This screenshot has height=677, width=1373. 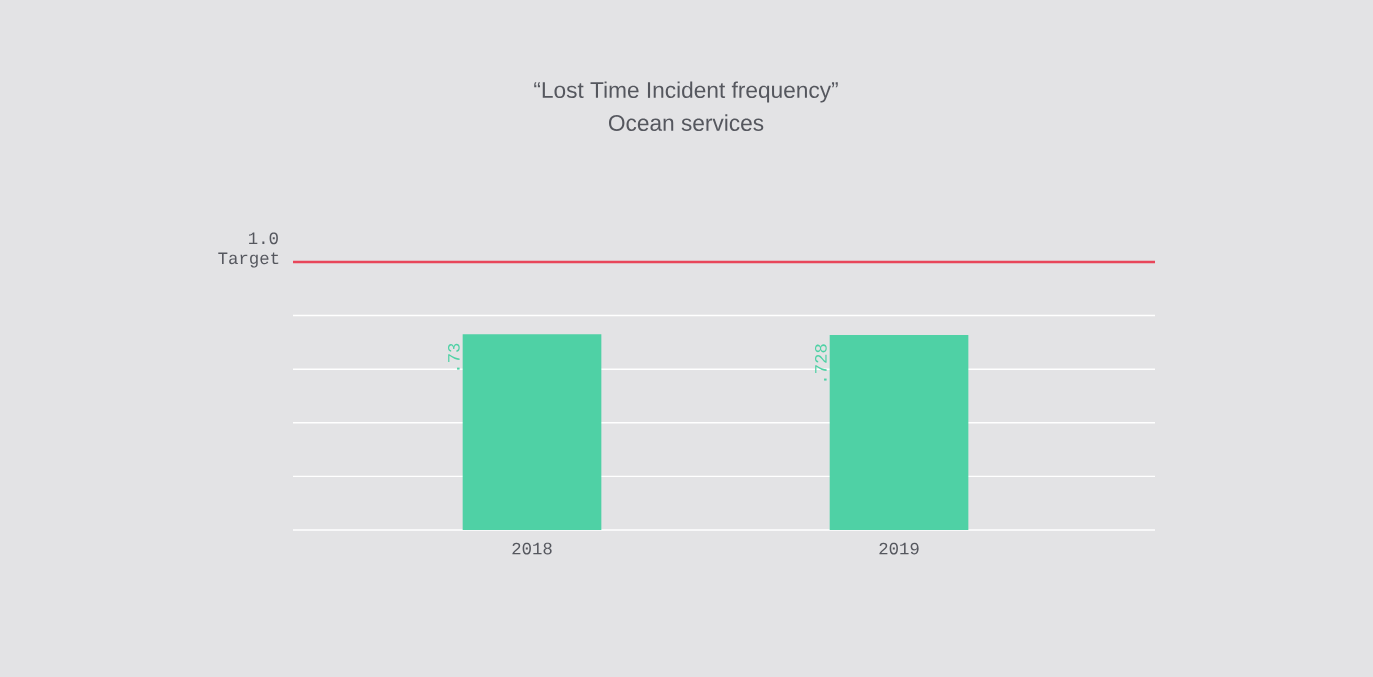 What do you see at coordinates (532, 548) in the screenshot?
I see `x-tick-label: 2018` at bounding box center [532, 548].